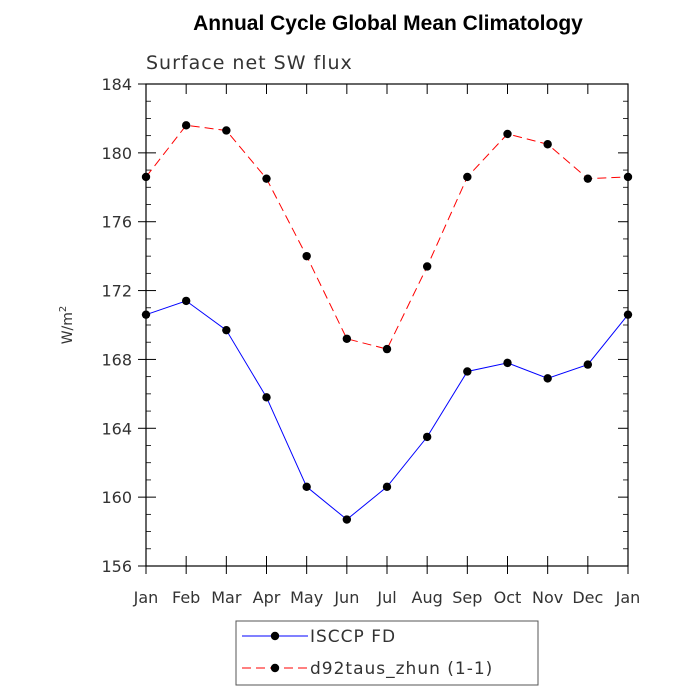 This screenshot has height=700, width=700. Describe the element at coordinates (116, 497) in the screenshot. I see `y-tick-label: 160` at that location.